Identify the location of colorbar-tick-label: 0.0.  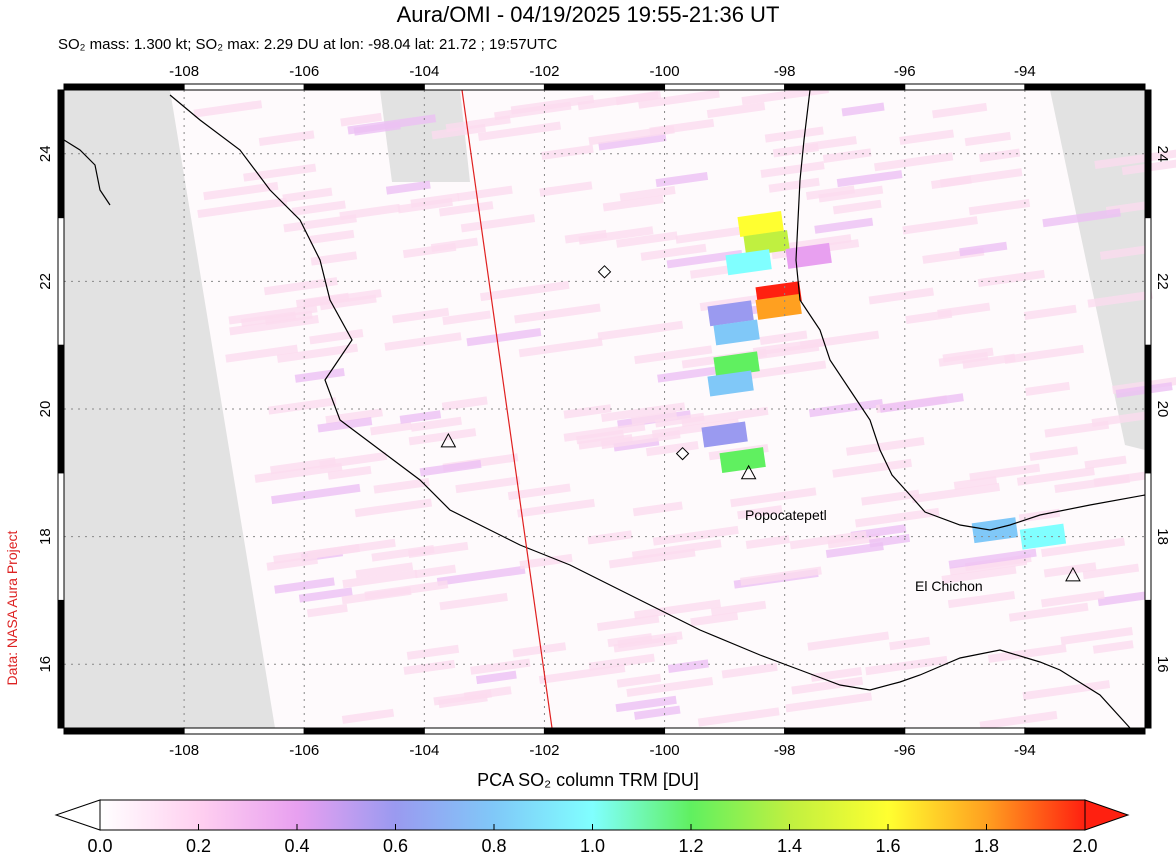
(99, 845).